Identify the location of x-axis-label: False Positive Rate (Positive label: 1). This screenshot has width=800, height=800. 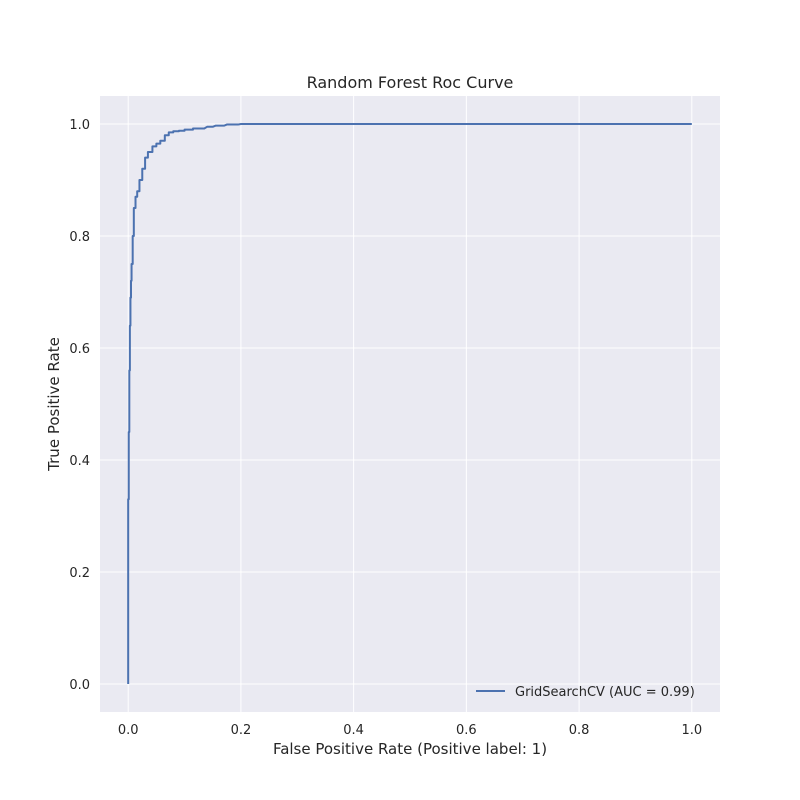
(410, 749).